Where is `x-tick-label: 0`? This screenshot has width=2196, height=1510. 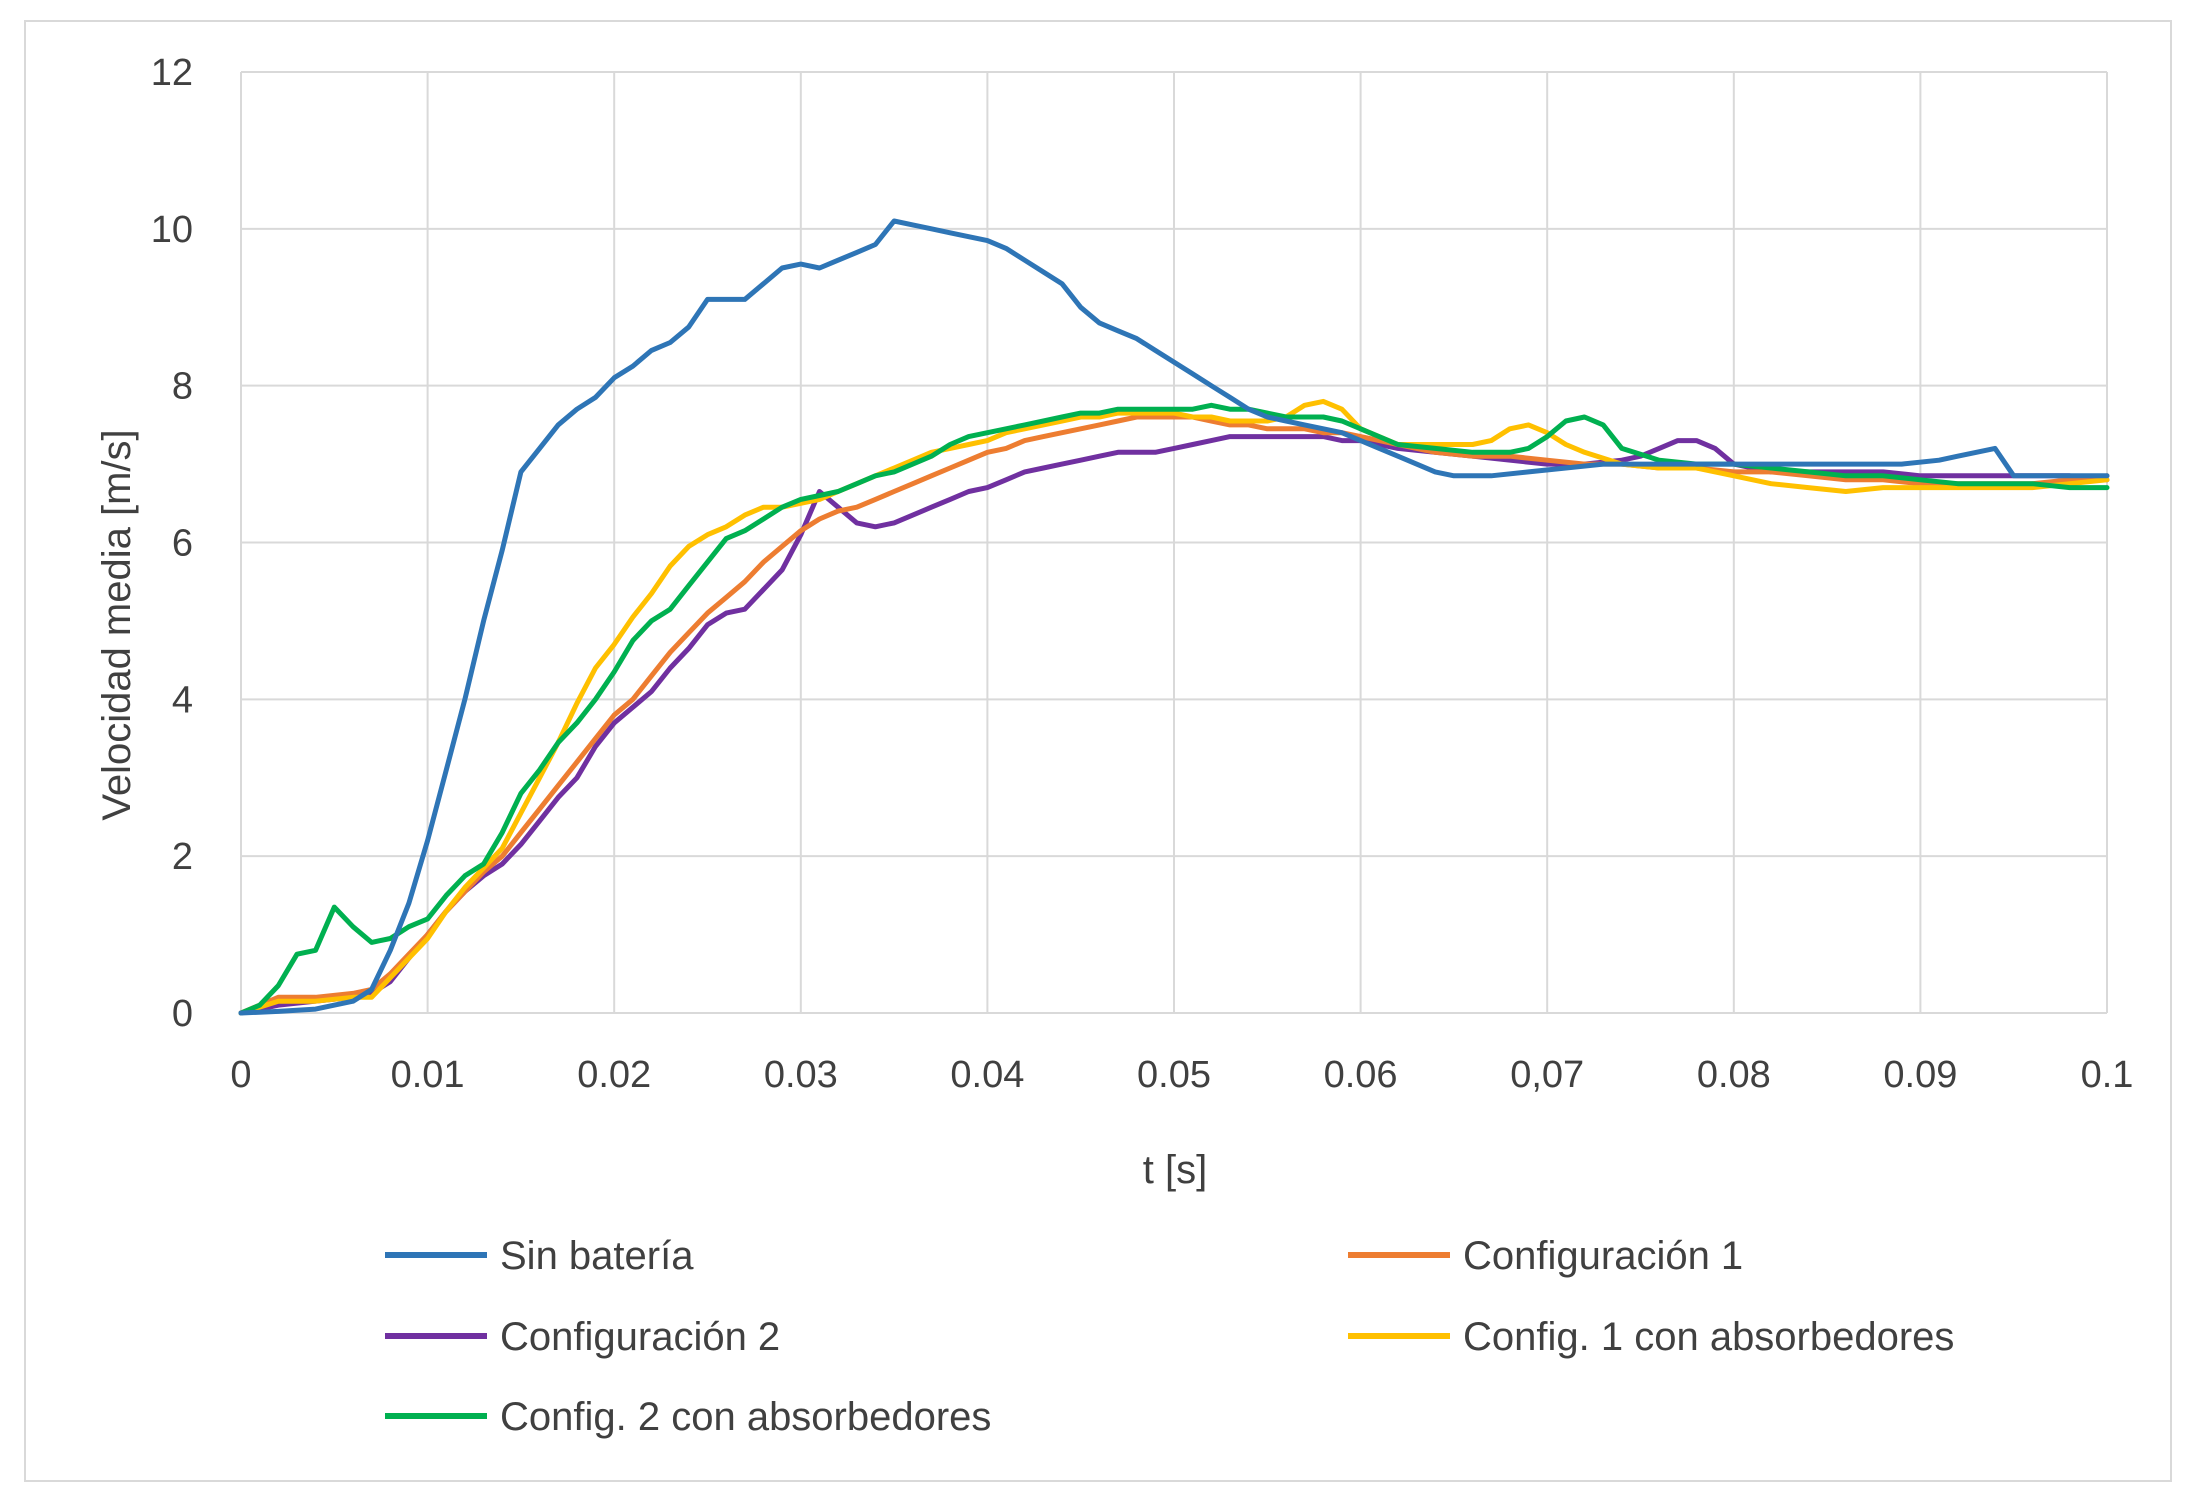 x-tick-label: 0 is located at coordinates (240, 1075).